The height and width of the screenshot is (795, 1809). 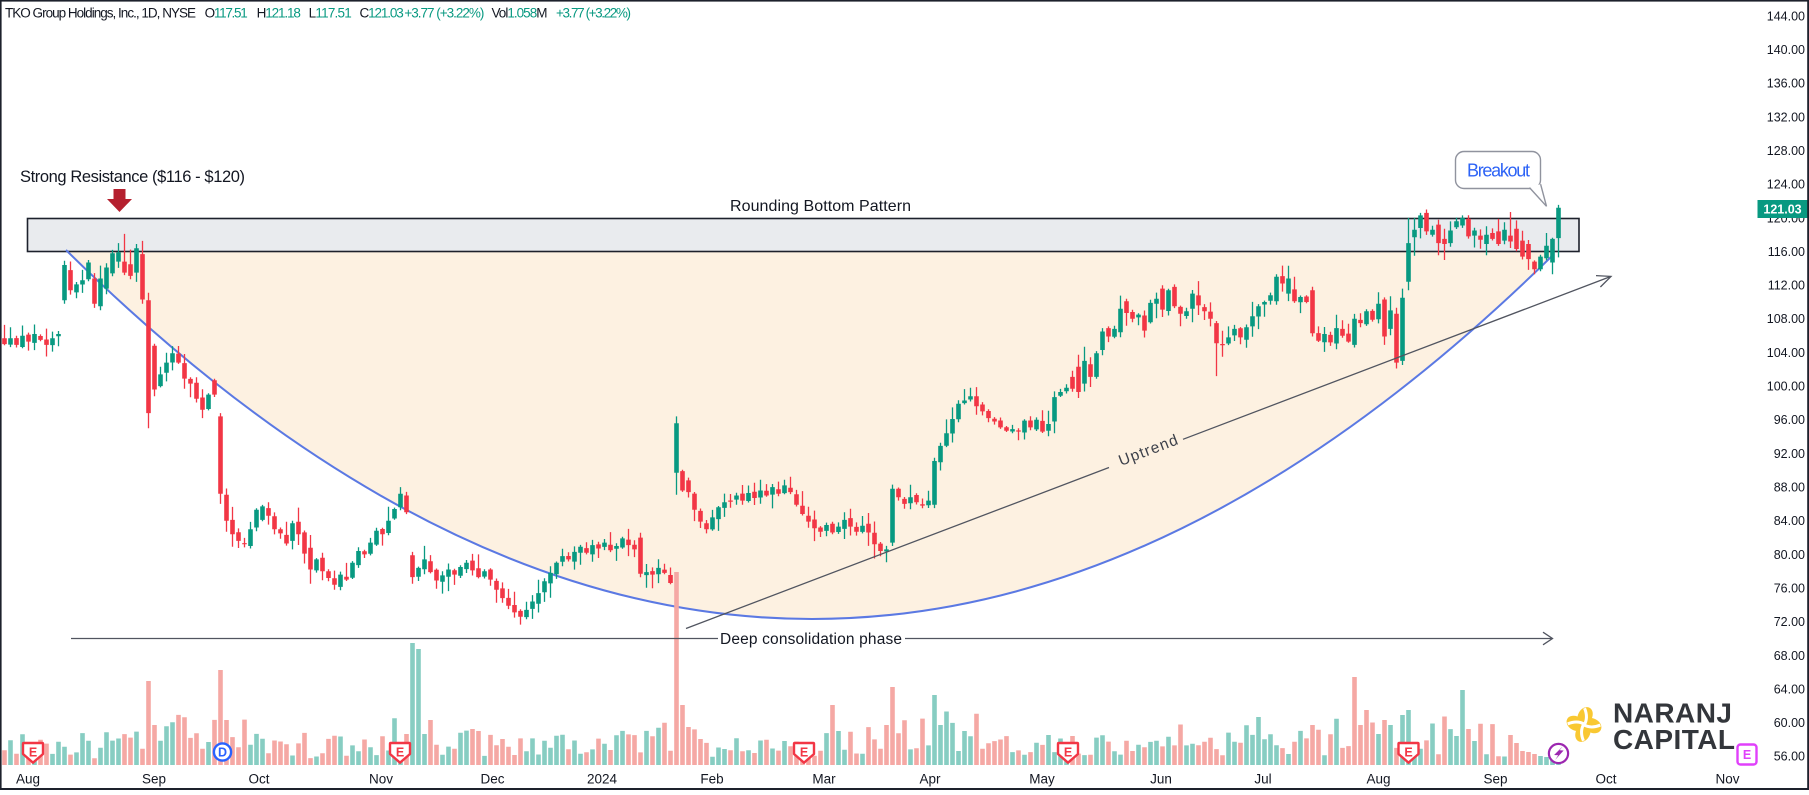 What do you see at coordinates (1789, 555) in the screenshot?
I see `svg-text: 80.00` at bounding box center [1789, 555].